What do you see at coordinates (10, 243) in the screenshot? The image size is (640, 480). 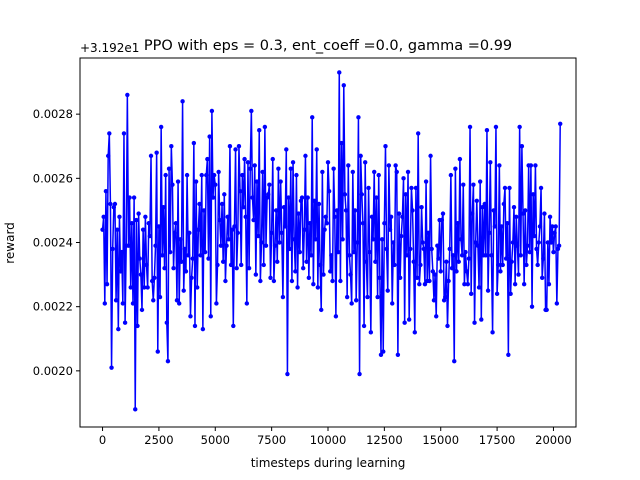 I see `y-axis-label: reward` at bounding box center [10, 243].